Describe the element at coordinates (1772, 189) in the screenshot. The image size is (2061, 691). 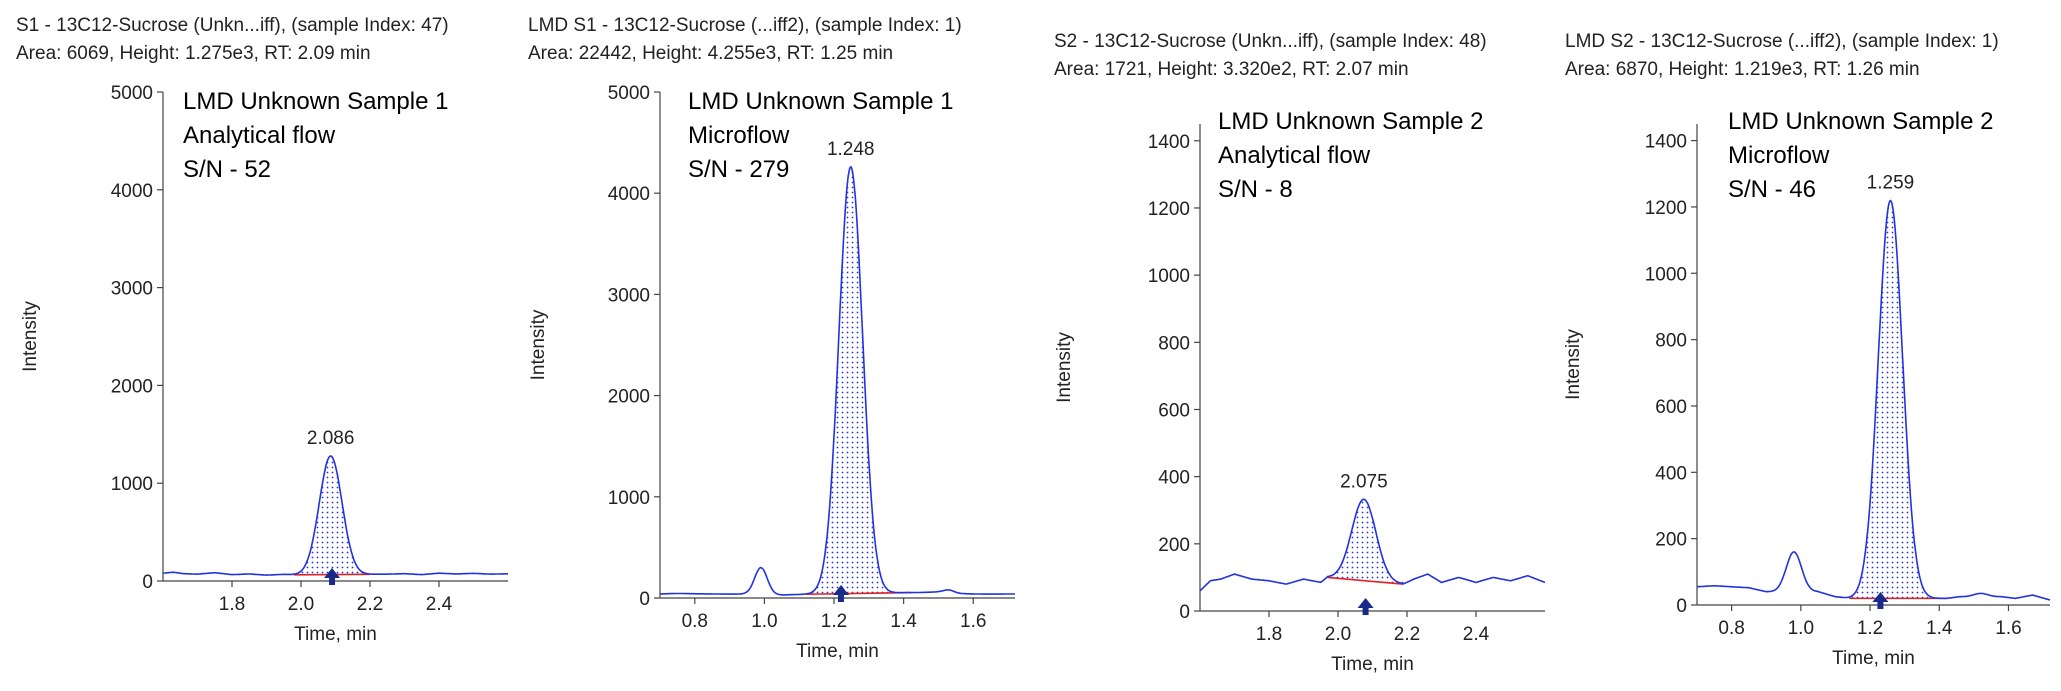
I see `annotation-line: S/N - 46` at that location.